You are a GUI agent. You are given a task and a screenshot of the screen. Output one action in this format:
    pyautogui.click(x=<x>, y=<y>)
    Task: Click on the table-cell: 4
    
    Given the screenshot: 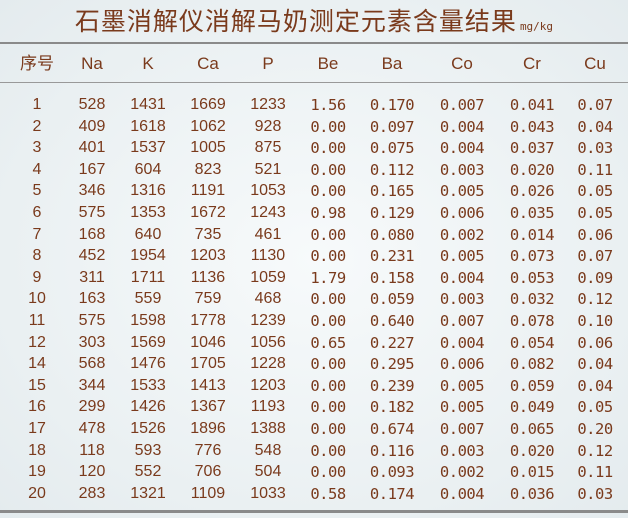 What is the action you would take?
    pyautogui.click(x=37, y=169)
    